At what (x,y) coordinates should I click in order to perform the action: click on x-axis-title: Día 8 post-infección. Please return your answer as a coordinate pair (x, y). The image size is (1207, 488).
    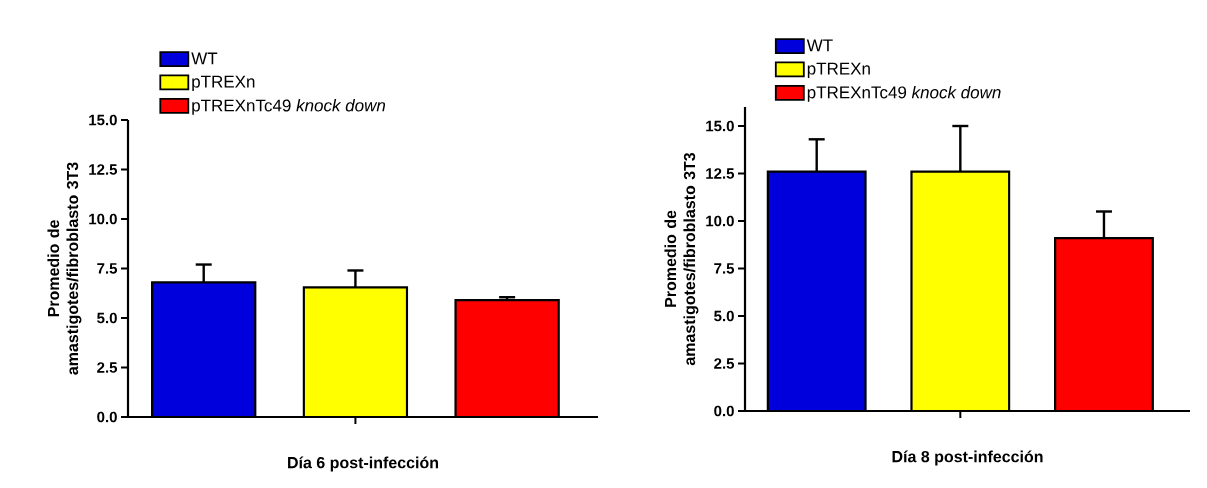
    Looking at the image, I should click on (967, 458).